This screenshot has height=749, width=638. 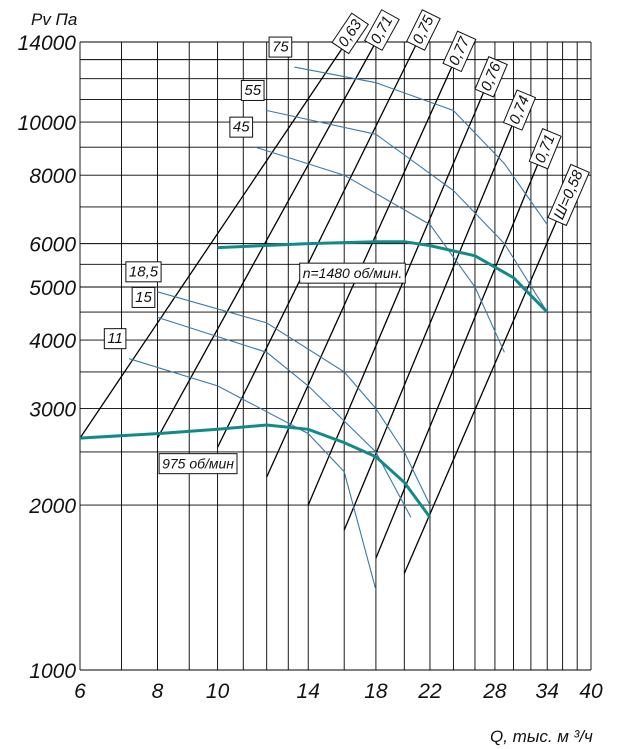 What do you see at coordinates (47, 123) in the screenshot?
I see `y-tick-label: 10000` at bounding box center [47, 123].